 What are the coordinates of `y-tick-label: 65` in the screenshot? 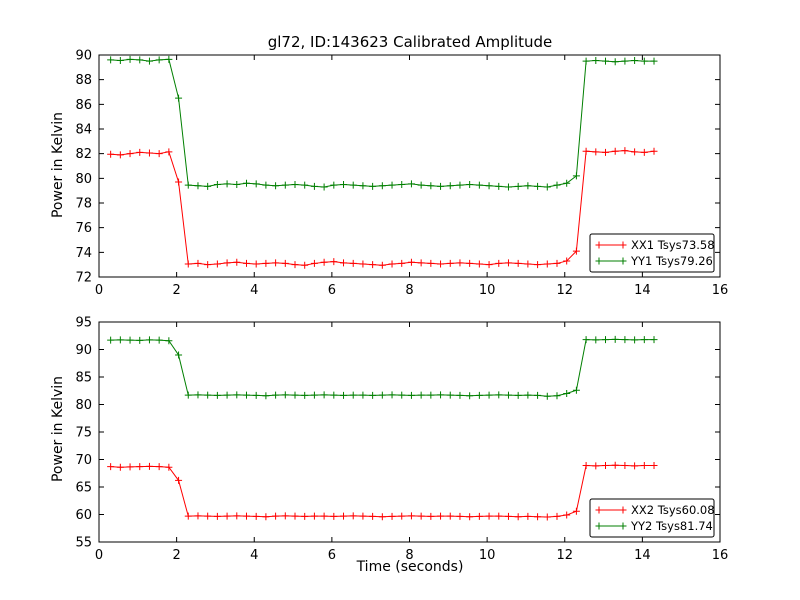 It's located at (83, 488).